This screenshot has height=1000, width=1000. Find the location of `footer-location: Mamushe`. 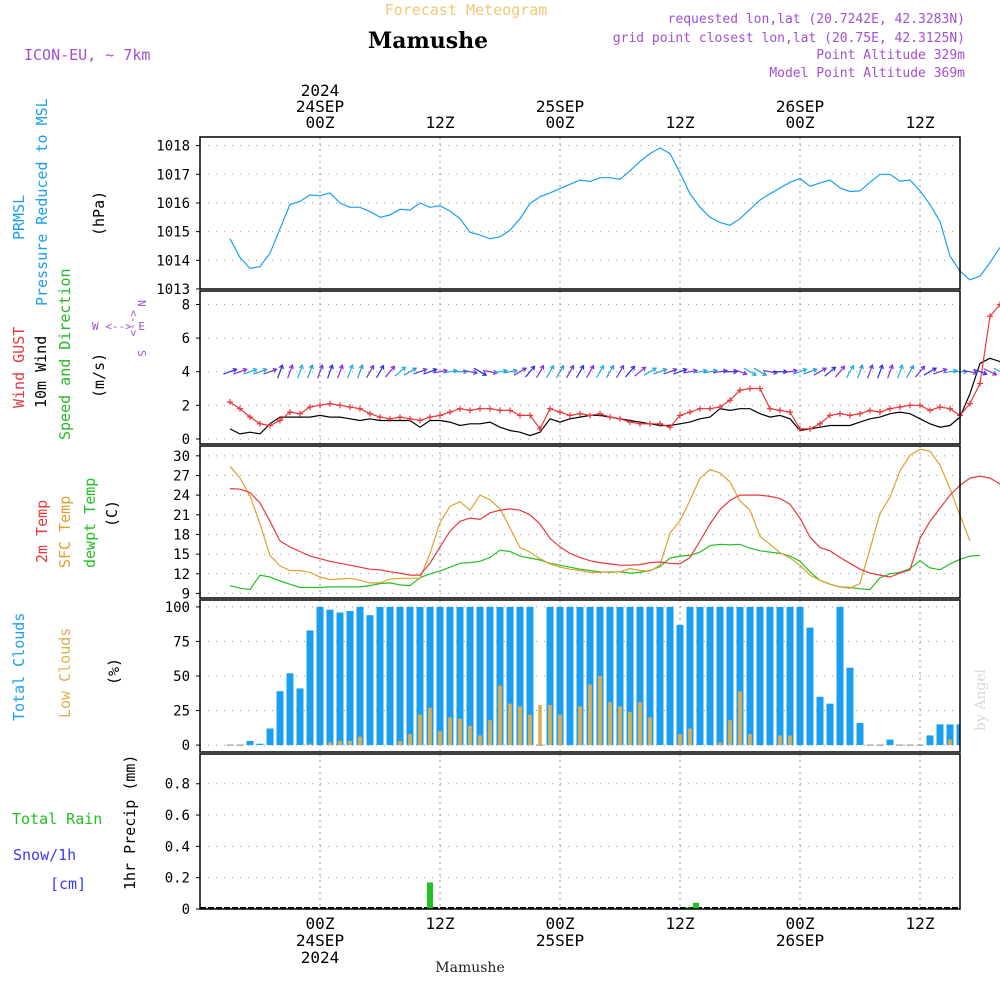

footer-location: Mamushe is located at coordinates (469, 968).